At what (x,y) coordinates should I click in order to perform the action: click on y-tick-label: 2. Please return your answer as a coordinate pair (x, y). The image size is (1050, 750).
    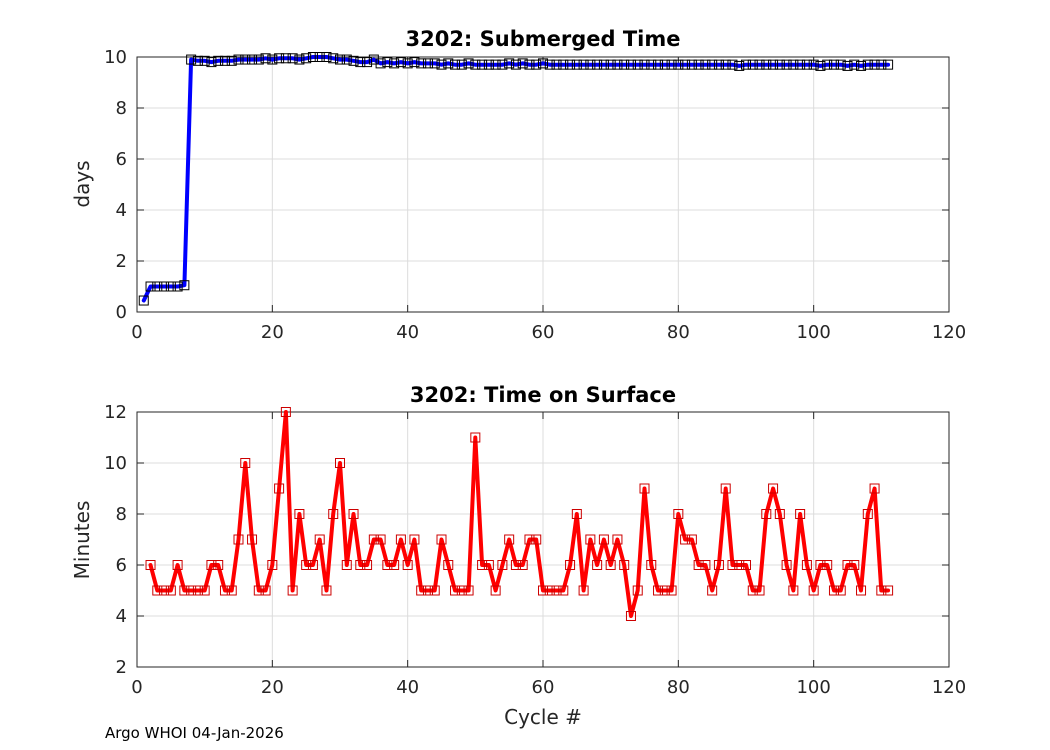
    Looking at the image, I should click on (121, 261).